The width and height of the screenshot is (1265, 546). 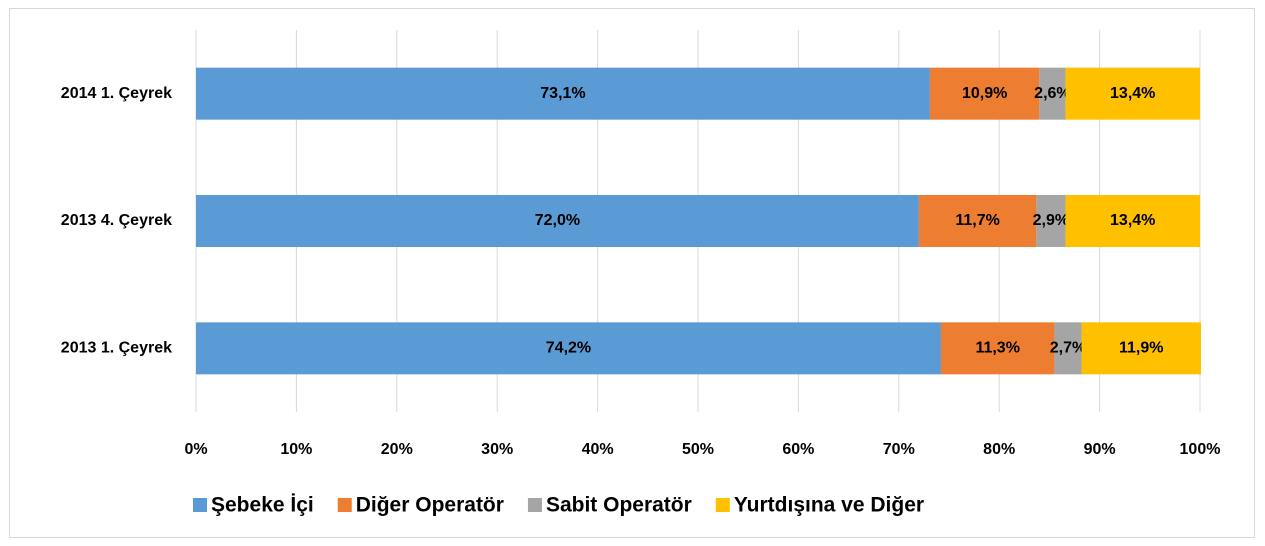 I want to click on data-label: 73,1%, so click(x=562, y=93).